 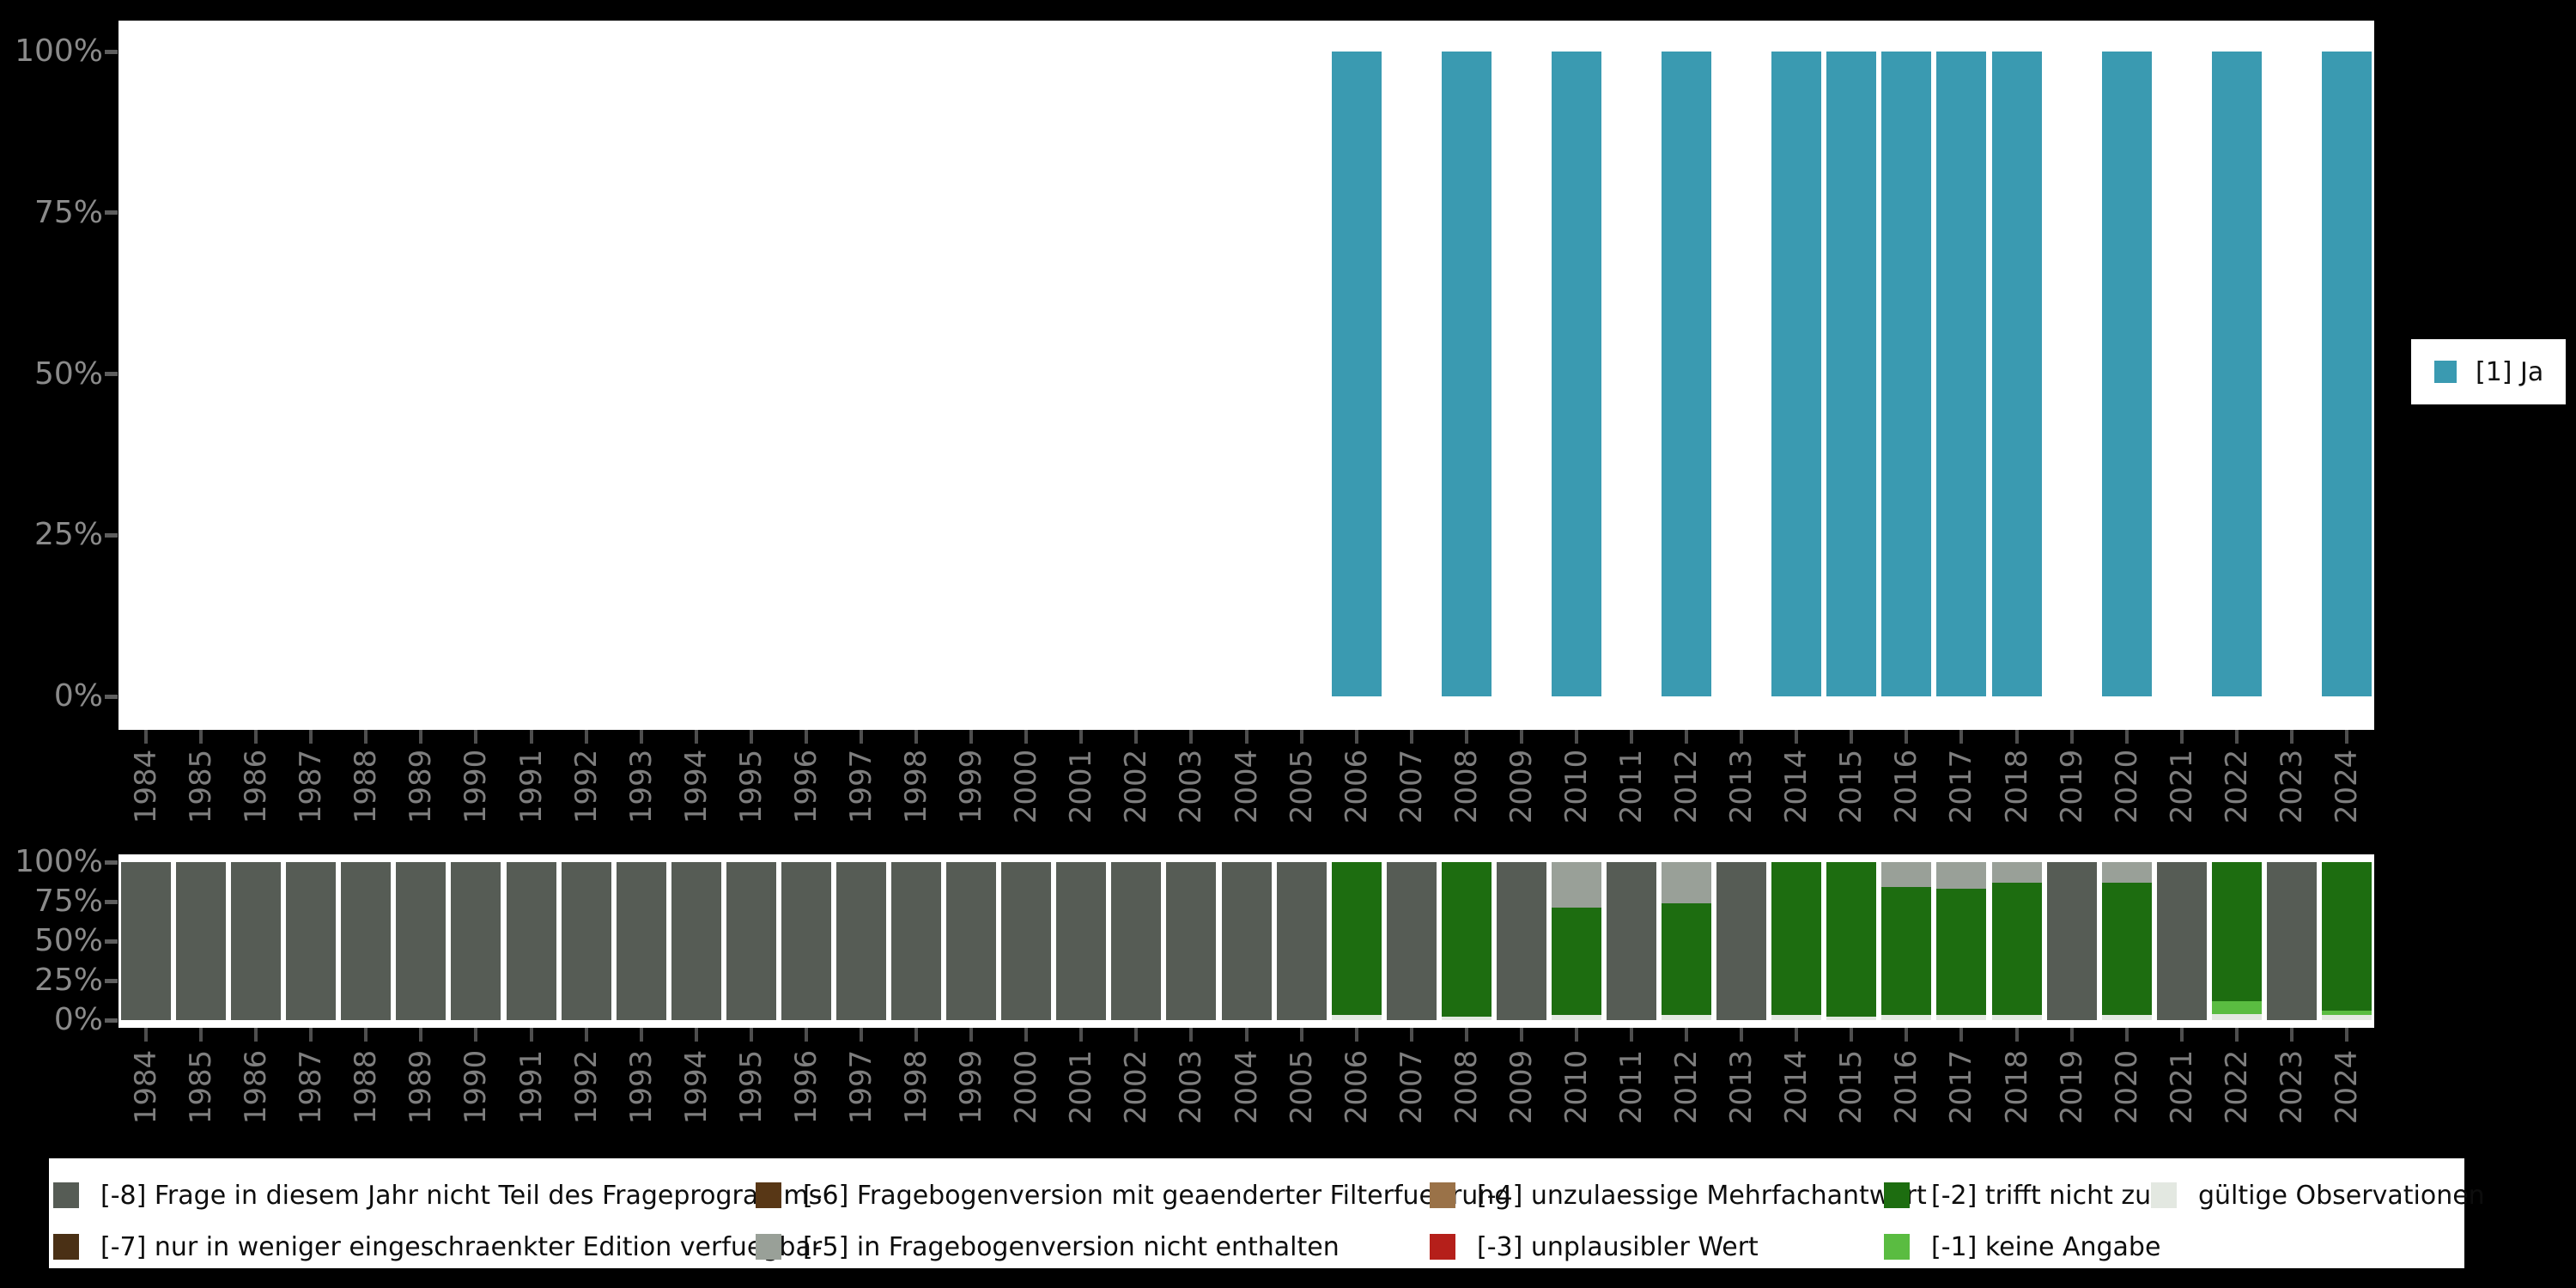 What do you see at coordinates (1686, 786) in the screenshot?
I see `year-label: 2012` at bounding box center [1686, 786].